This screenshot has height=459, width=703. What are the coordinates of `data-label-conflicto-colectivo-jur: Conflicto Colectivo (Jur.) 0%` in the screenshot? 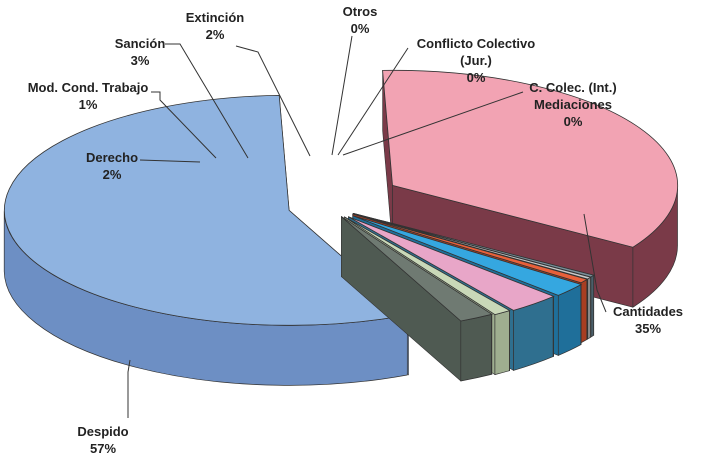 It's located at (476, 60).